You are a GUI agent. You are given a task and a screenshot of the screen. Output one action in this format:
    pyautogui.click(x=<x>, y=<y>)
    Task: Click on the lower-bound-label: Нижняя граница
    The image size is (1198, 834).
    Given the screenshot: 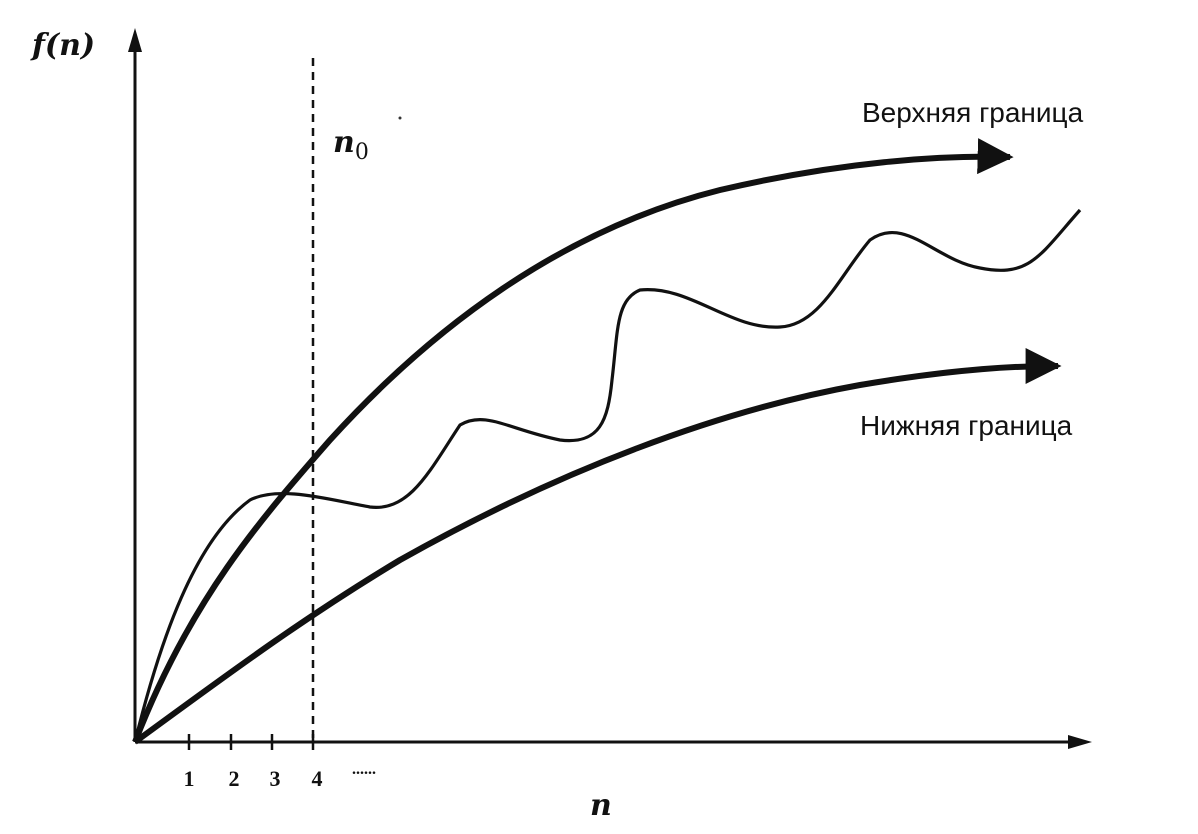 What is the action you would take?
    pyautogui.click(x=966, y=425)
    